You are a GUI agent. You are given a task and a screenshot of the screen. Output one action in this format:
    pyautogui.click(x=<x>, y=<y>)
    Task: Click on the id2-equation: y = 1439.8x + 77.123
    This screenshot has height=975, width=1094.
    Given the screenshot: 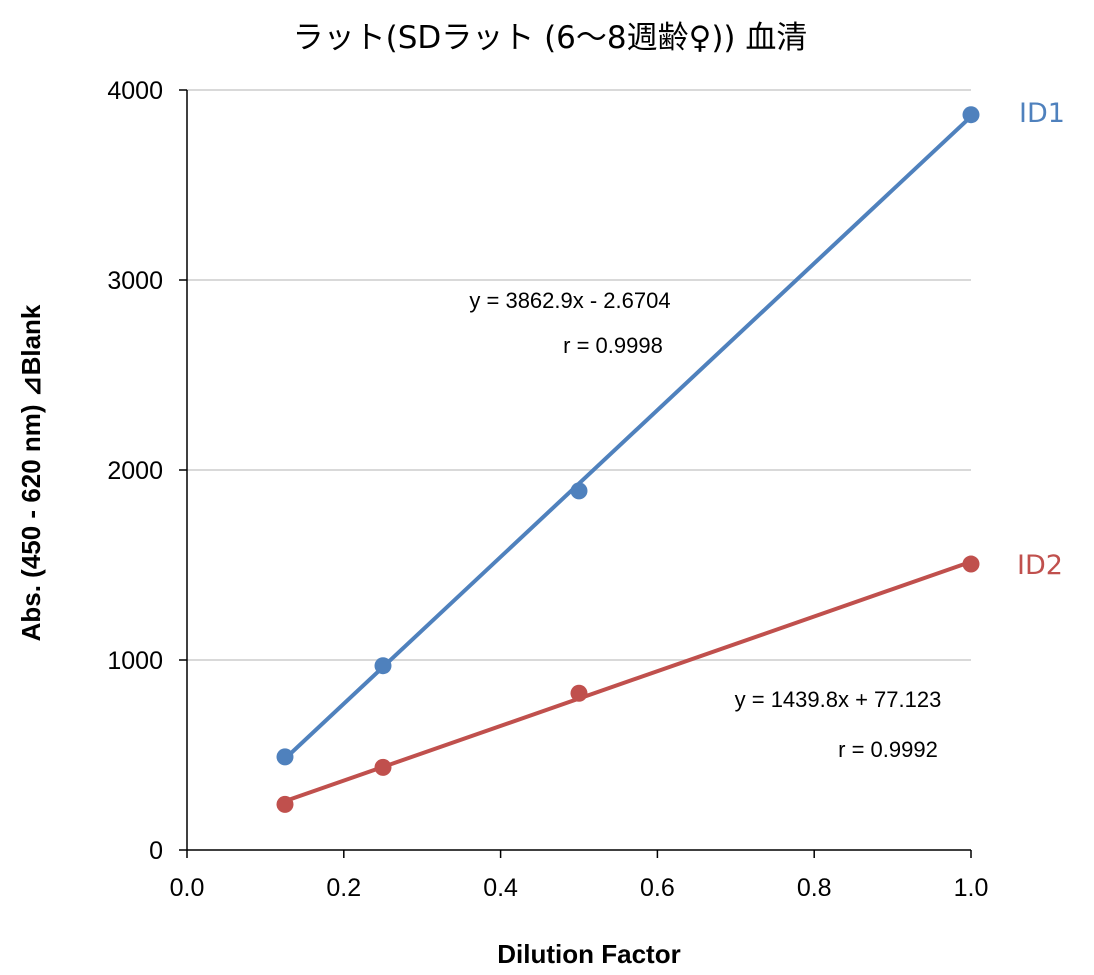 What is the action you would take?
    pyautogui.click(x=838, y=699)
    